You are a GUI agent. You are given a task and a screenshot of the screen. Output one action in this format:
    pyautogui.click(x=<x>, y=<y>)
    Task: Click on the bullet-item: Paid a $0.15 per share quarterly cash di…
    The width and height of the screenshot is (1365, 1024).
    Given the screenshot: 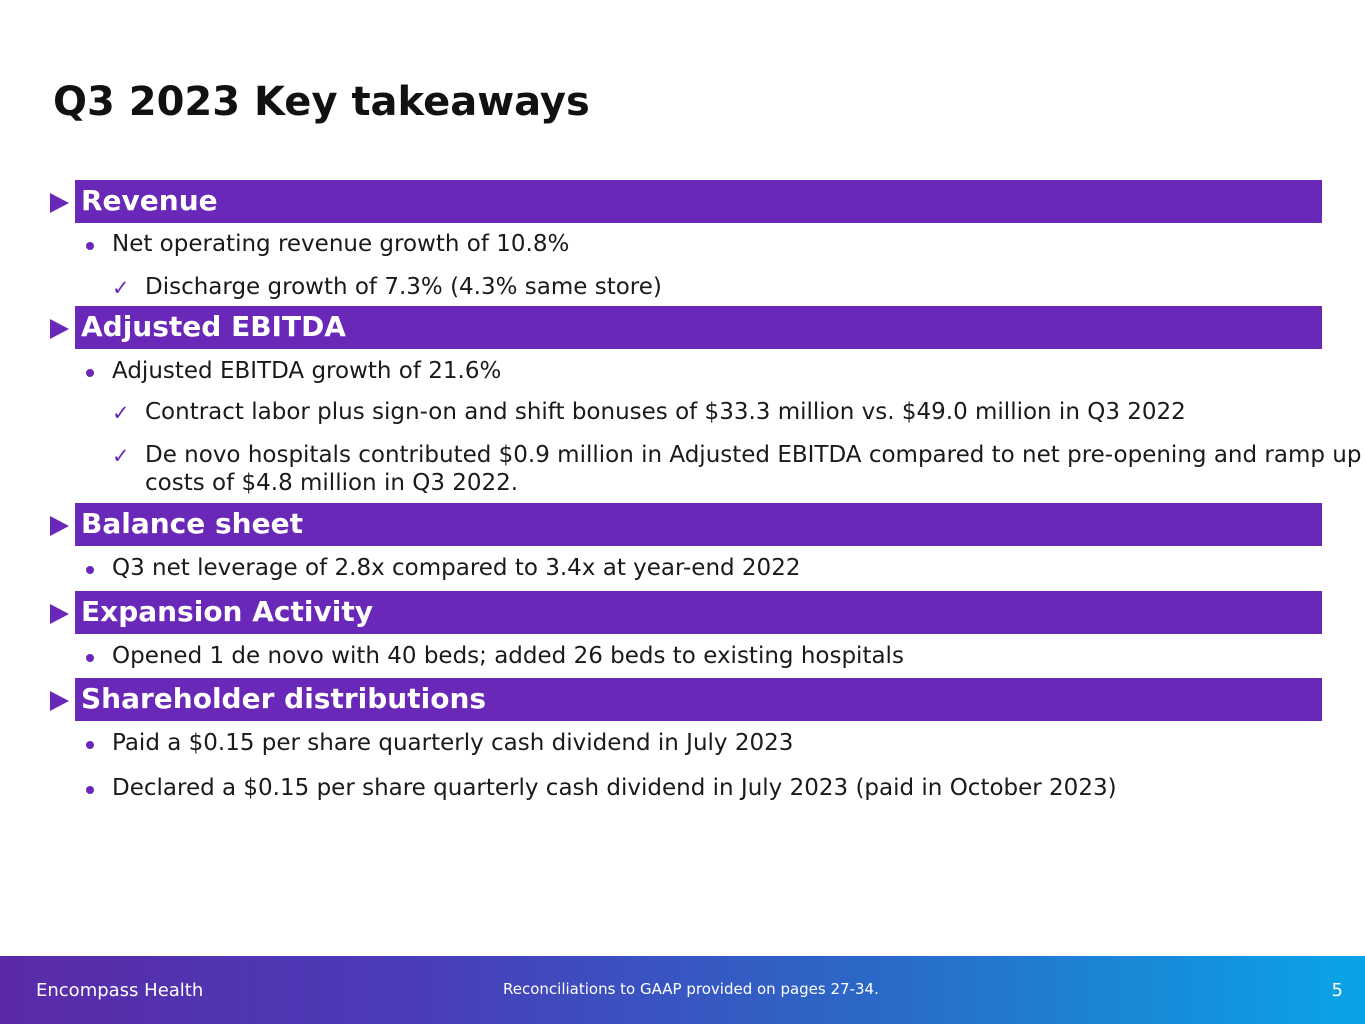 What is the action you would take?
    pyautogui.click(x=686, y=743)
    